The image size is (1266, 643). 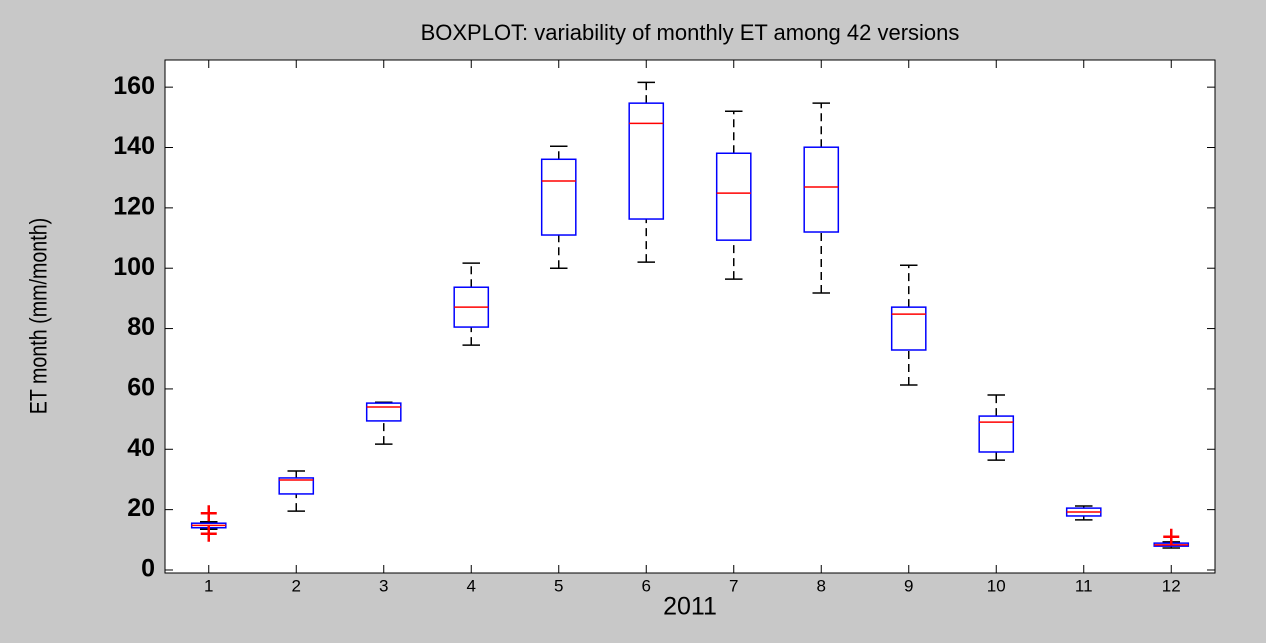 I want to click on x-tick-label: 8, so click(x=821, y=585).